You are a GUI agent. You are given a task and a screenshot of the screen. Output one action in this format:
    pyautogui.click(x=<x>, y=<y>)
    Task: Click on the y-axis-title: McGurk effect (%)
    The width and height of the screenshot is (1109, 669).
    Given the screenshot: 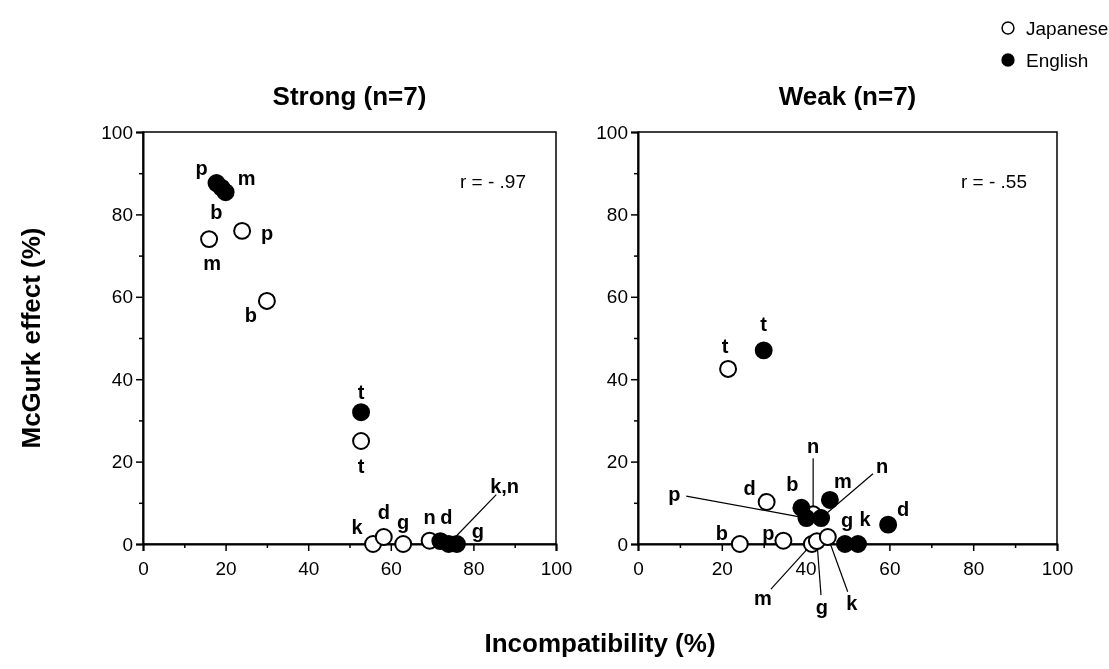 What is the action you would take?
    pyautogui.click(x=31, y=338)
    